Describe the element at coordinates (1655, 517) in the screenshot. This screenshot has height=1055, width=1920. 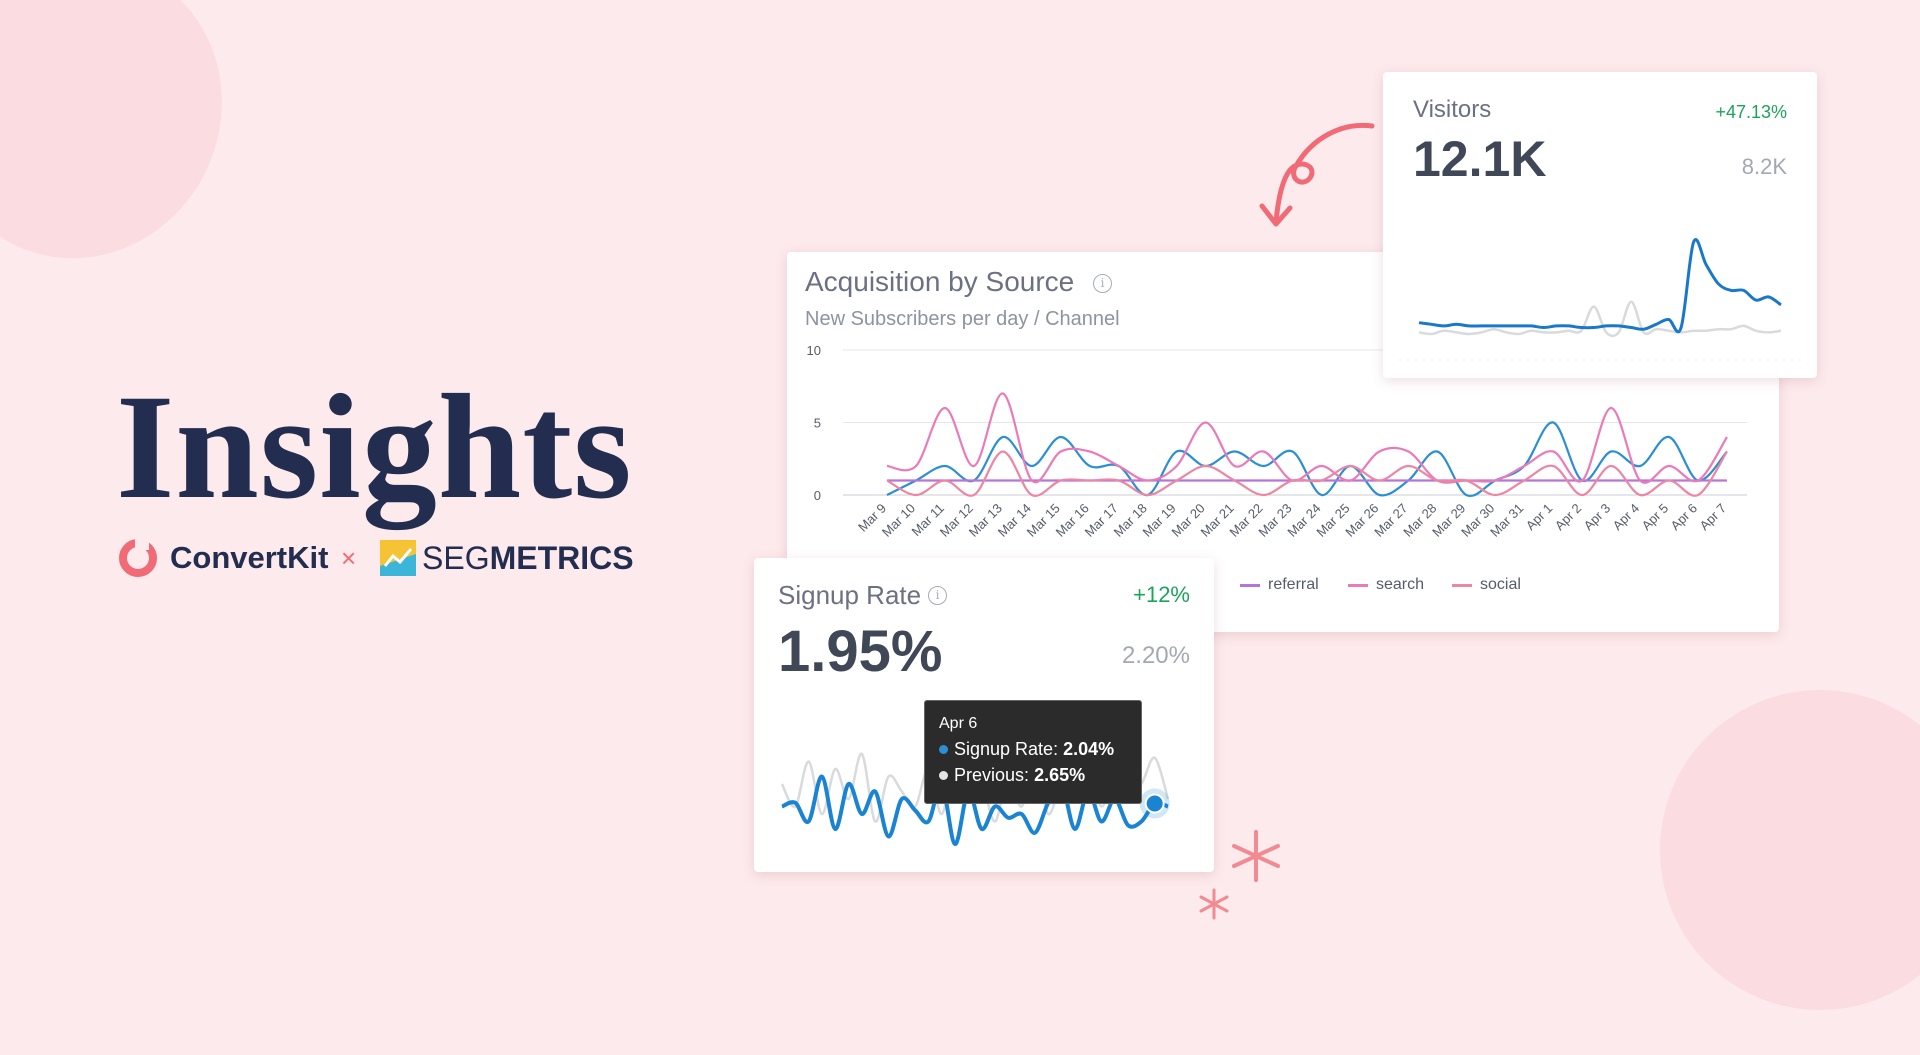
I see `x-tick-label: Apr 5` at that location.